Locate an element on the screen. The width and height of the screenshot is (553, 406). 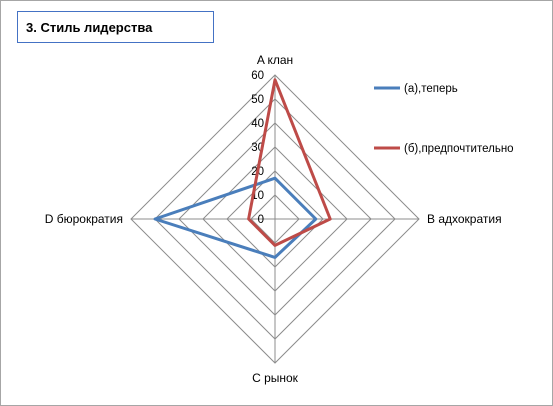
legend-label: (б),предпочтительно is located at coordinates (459, 149).